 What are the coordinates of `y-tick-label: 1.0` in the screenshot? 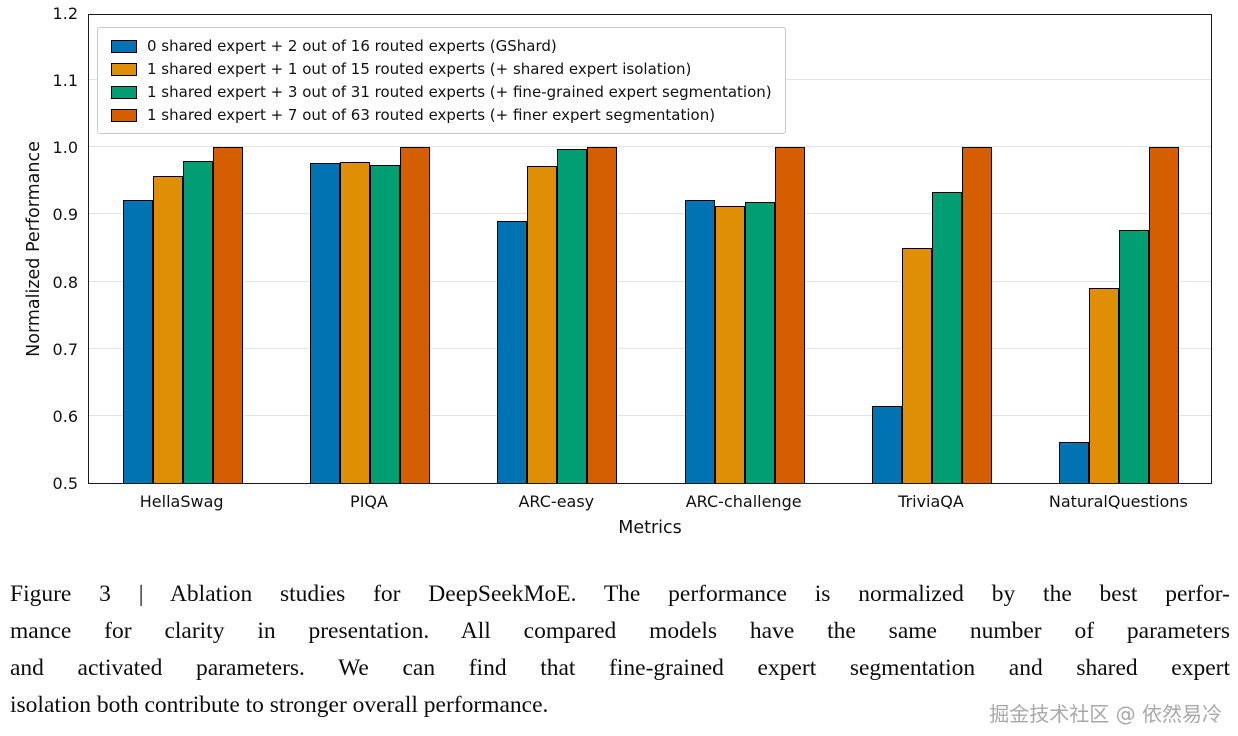 It's located at (65, 148).